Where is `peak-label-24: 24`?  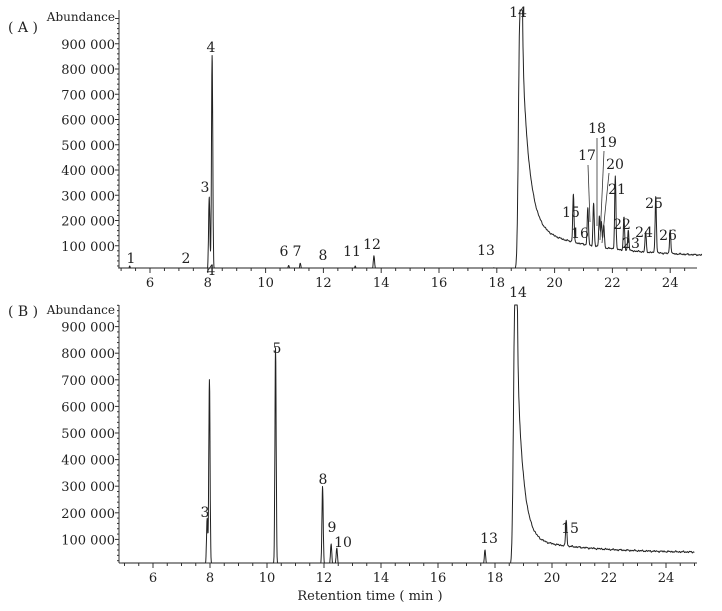 peak-label-24: 24 is located at coordinates (644, 233).